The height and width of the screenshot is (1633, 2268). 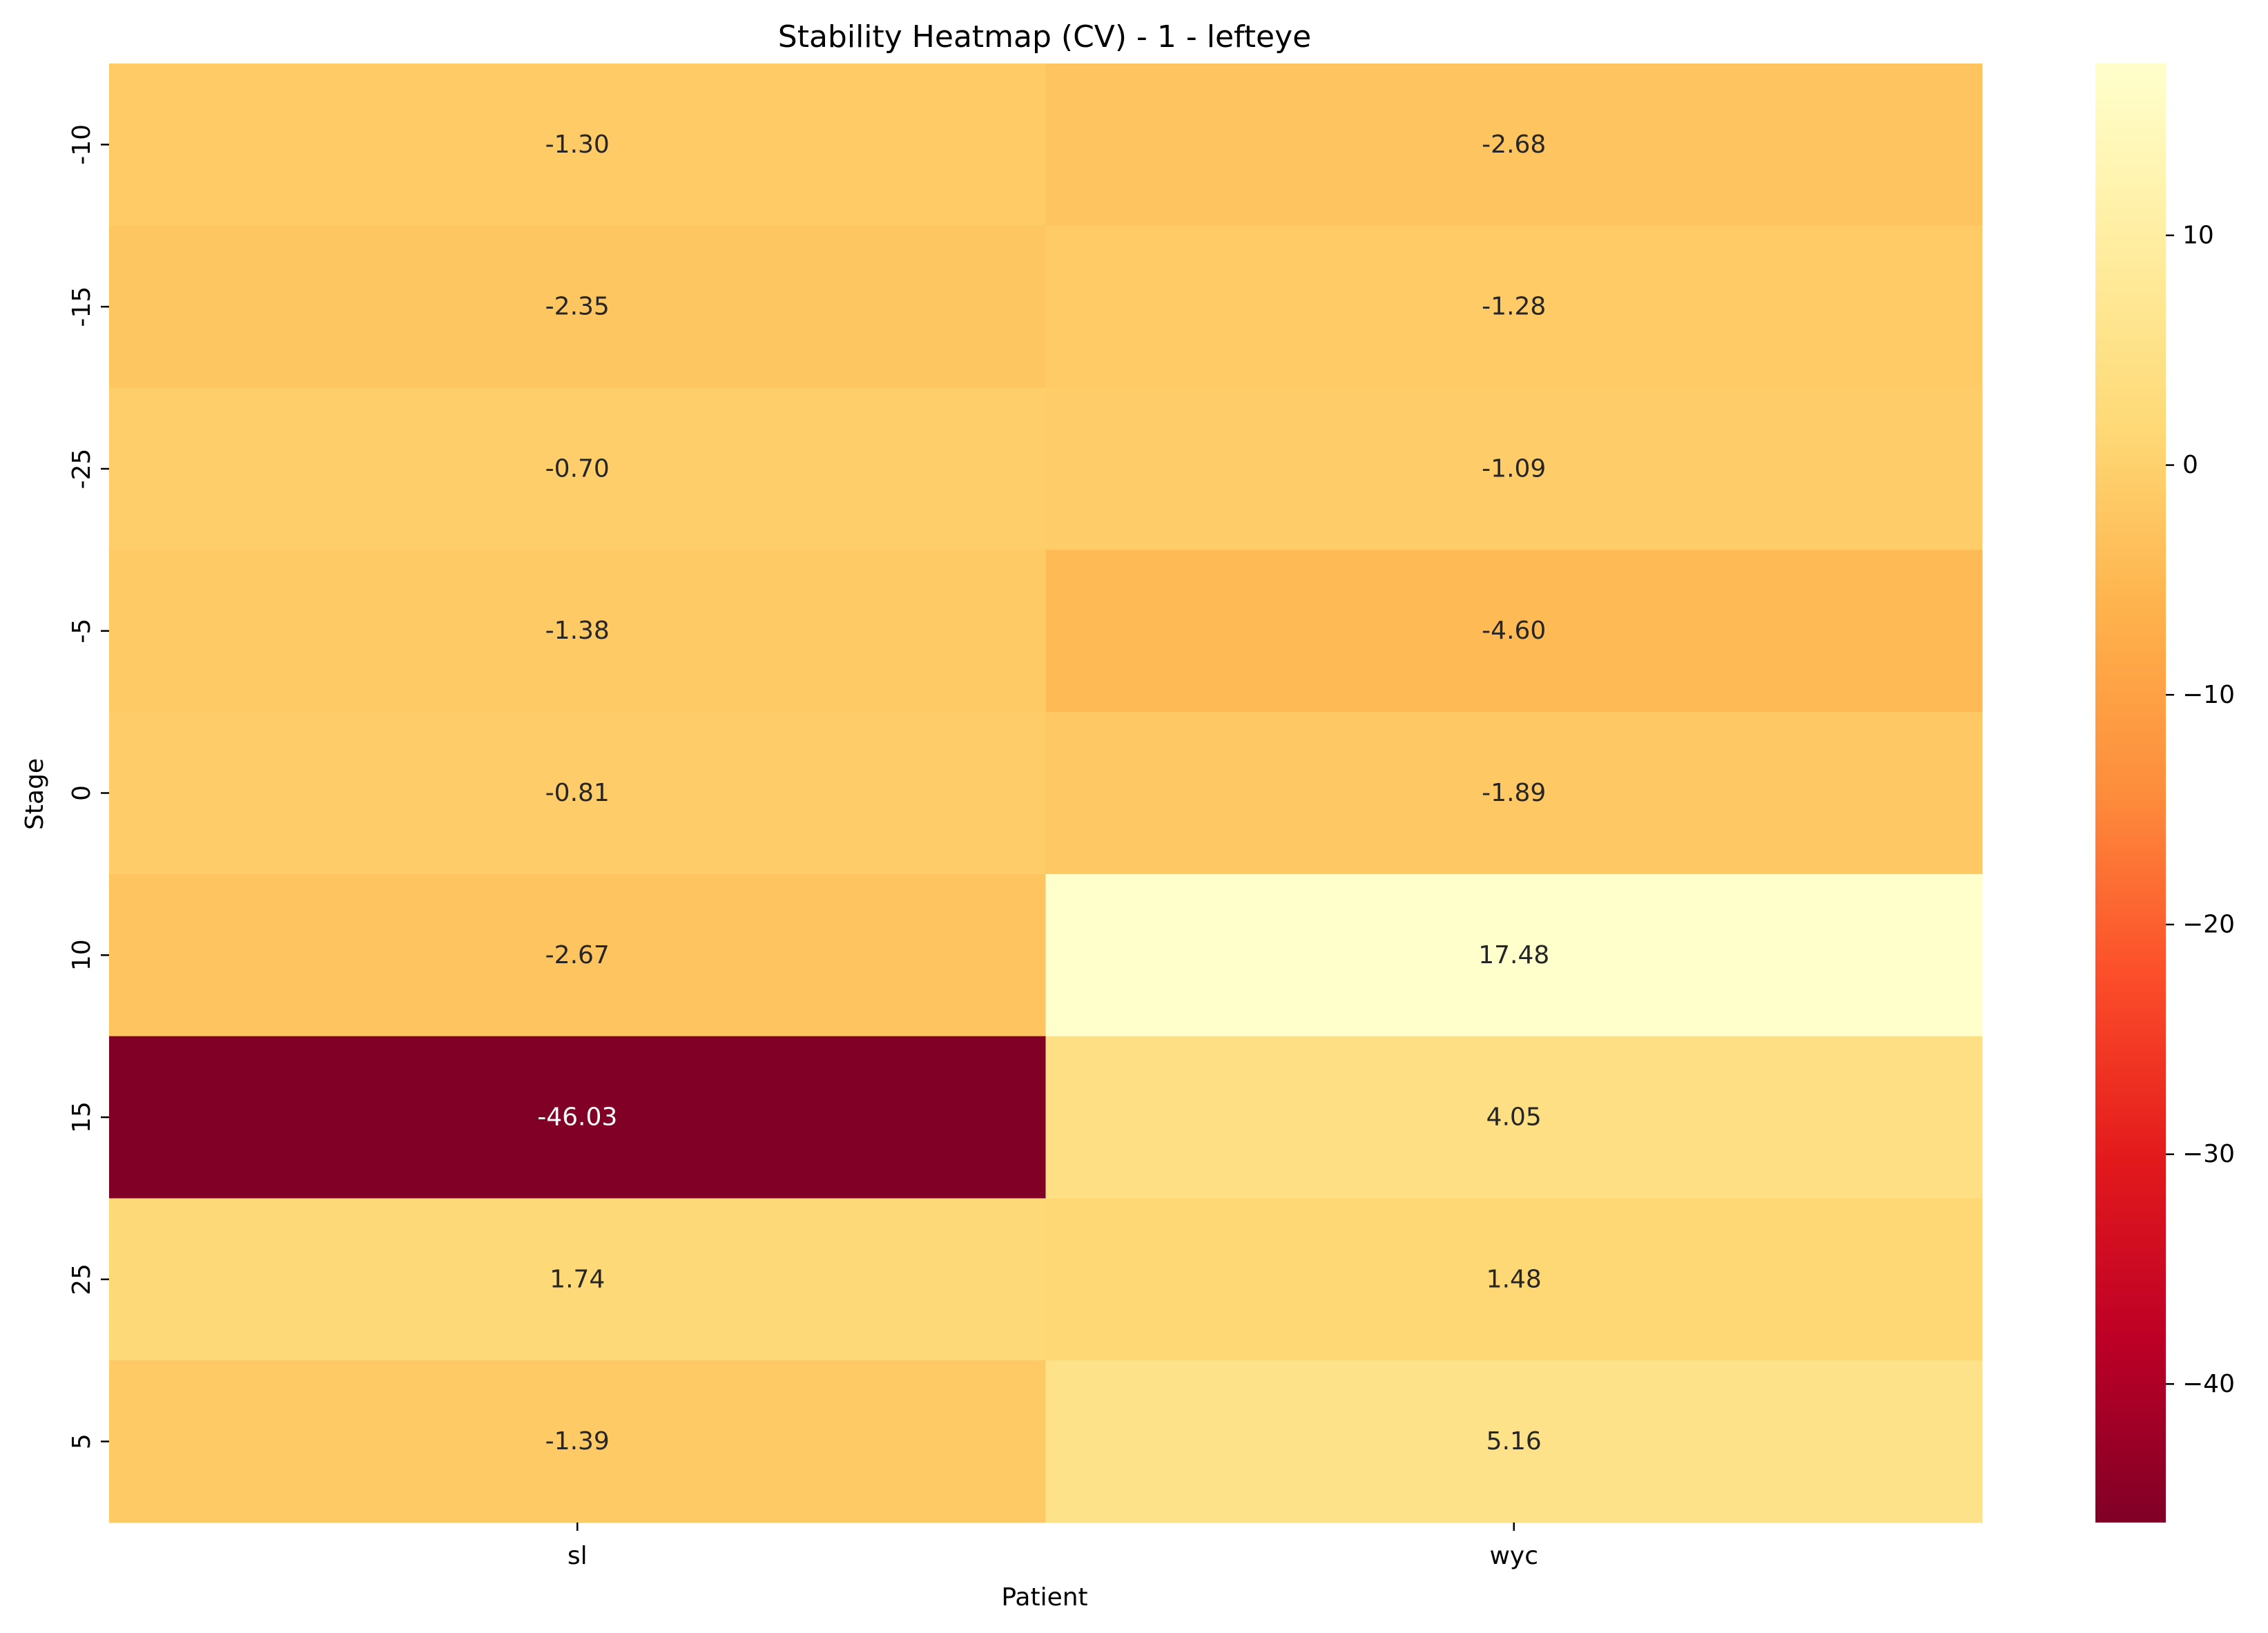 What do you see at coordinates (2208, 695) in the screenshot?
I see `colorbar-tick-label: −10` at bounding box center [2208, 695].